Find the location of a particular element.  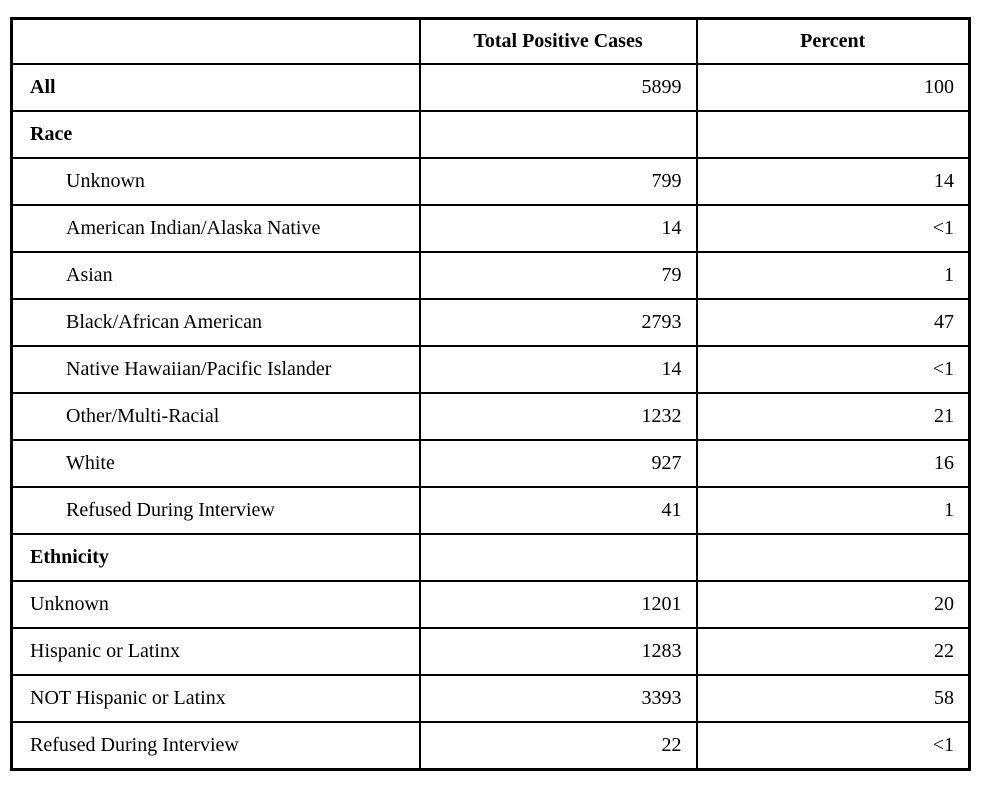

row-label: White is located at coordinates (215, 463).